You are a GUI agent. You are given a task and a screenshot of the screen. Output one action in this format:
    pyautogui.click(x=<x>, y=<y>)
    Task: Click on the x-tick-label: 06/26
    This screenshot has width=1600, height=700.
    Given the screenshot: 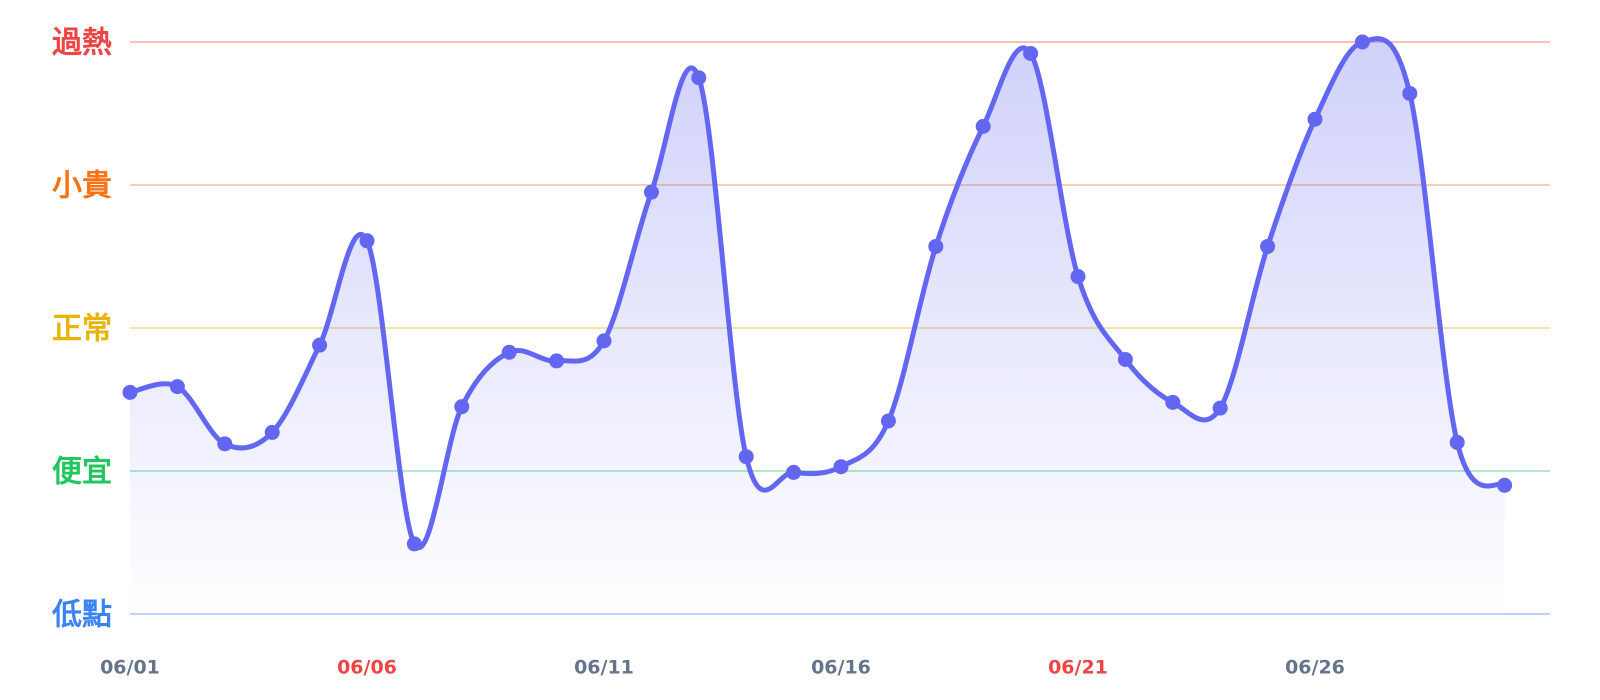 What is the action you would take?
    pyautogui.click(x=1315, y=668)
    